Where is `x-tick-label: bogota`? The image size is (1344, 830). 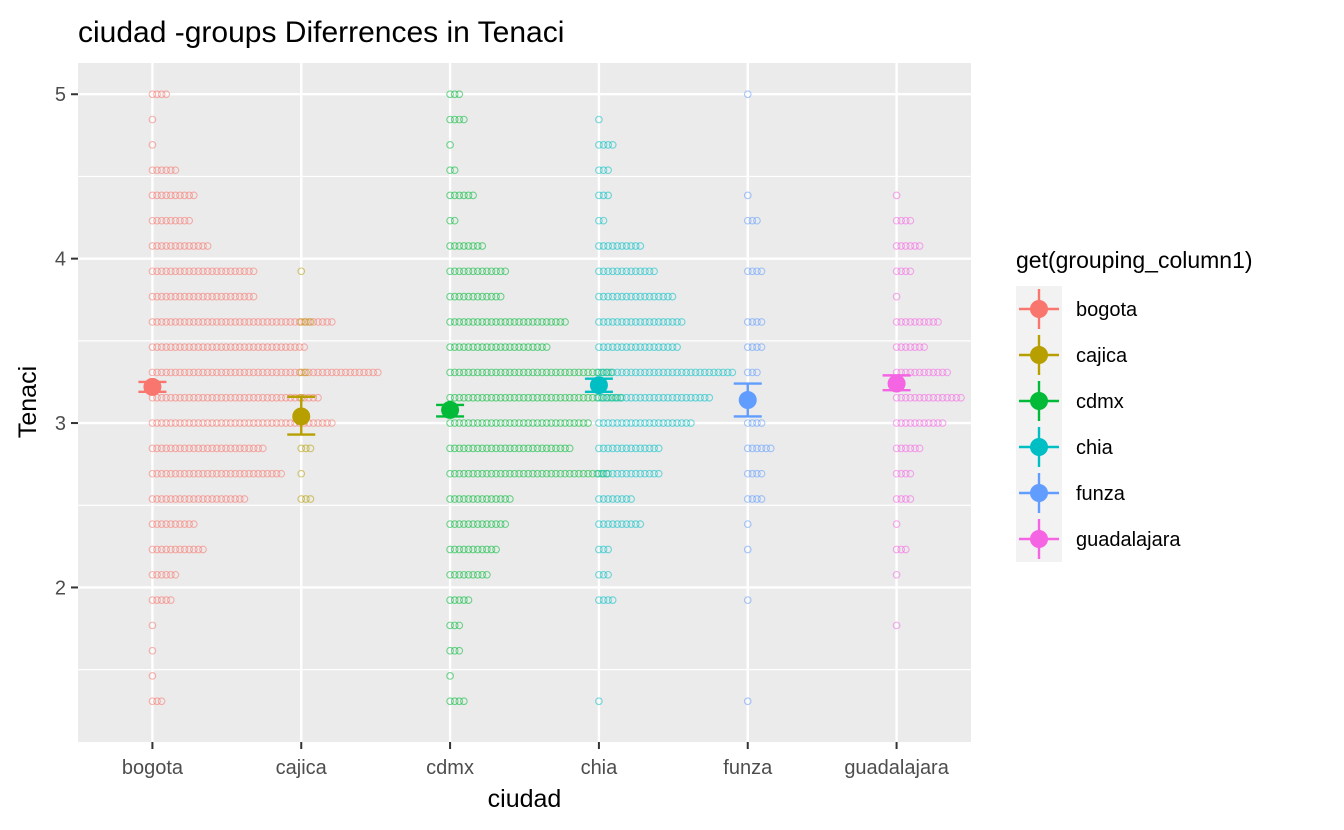
x-tick-label: bogota is located at coordinates (153, 768).